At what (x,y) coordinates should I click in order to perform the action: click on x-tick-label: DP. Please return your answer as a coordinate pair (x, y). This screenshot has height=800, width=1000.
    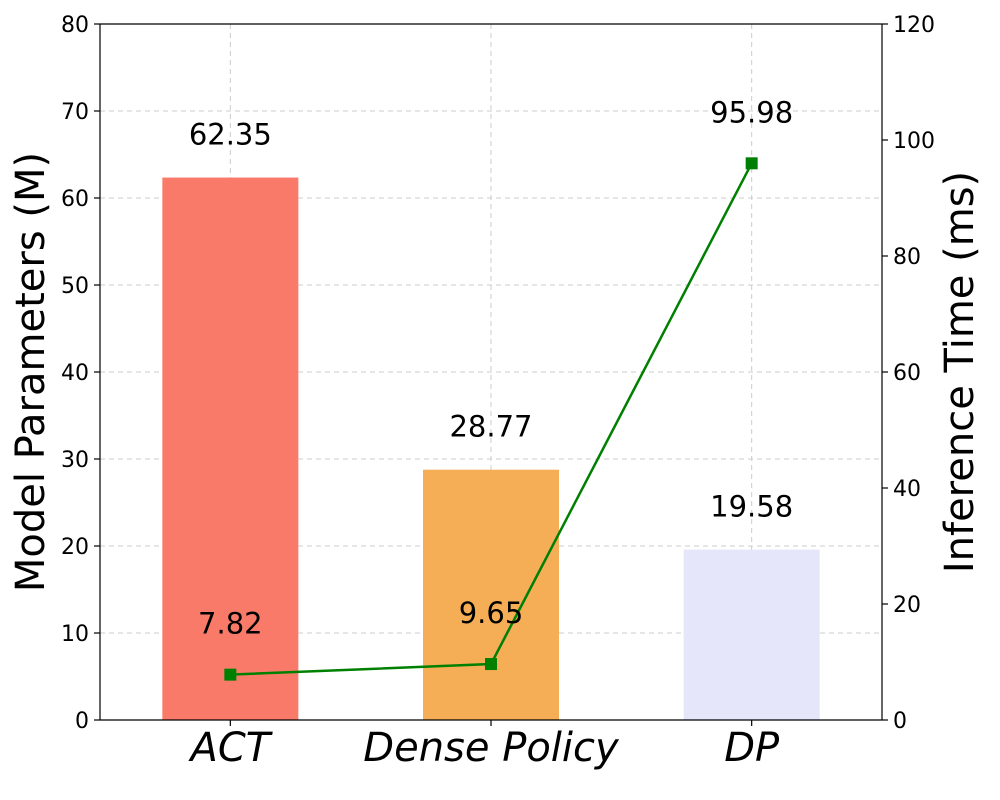
    Looking at the image, I should click on (752, 748).